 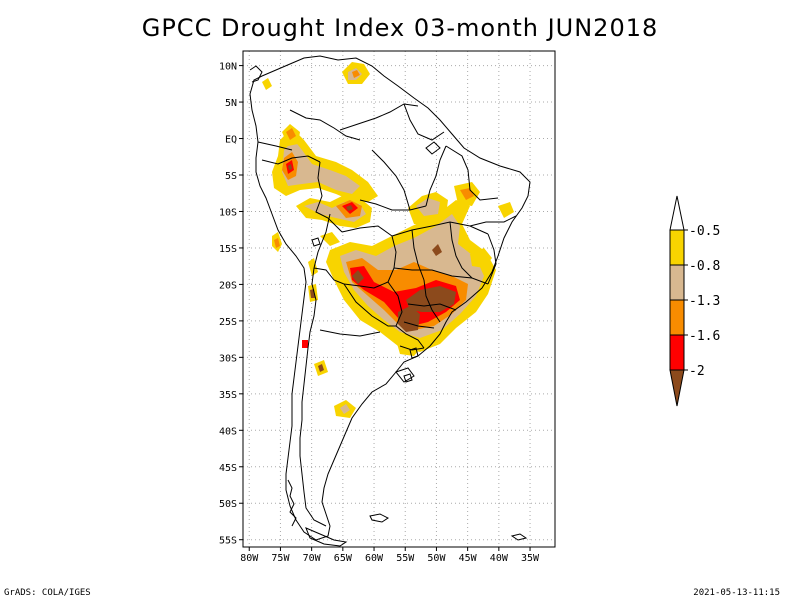 I want to click on drought-area-amazon-nw-cat5, so click(x=290, y=167).